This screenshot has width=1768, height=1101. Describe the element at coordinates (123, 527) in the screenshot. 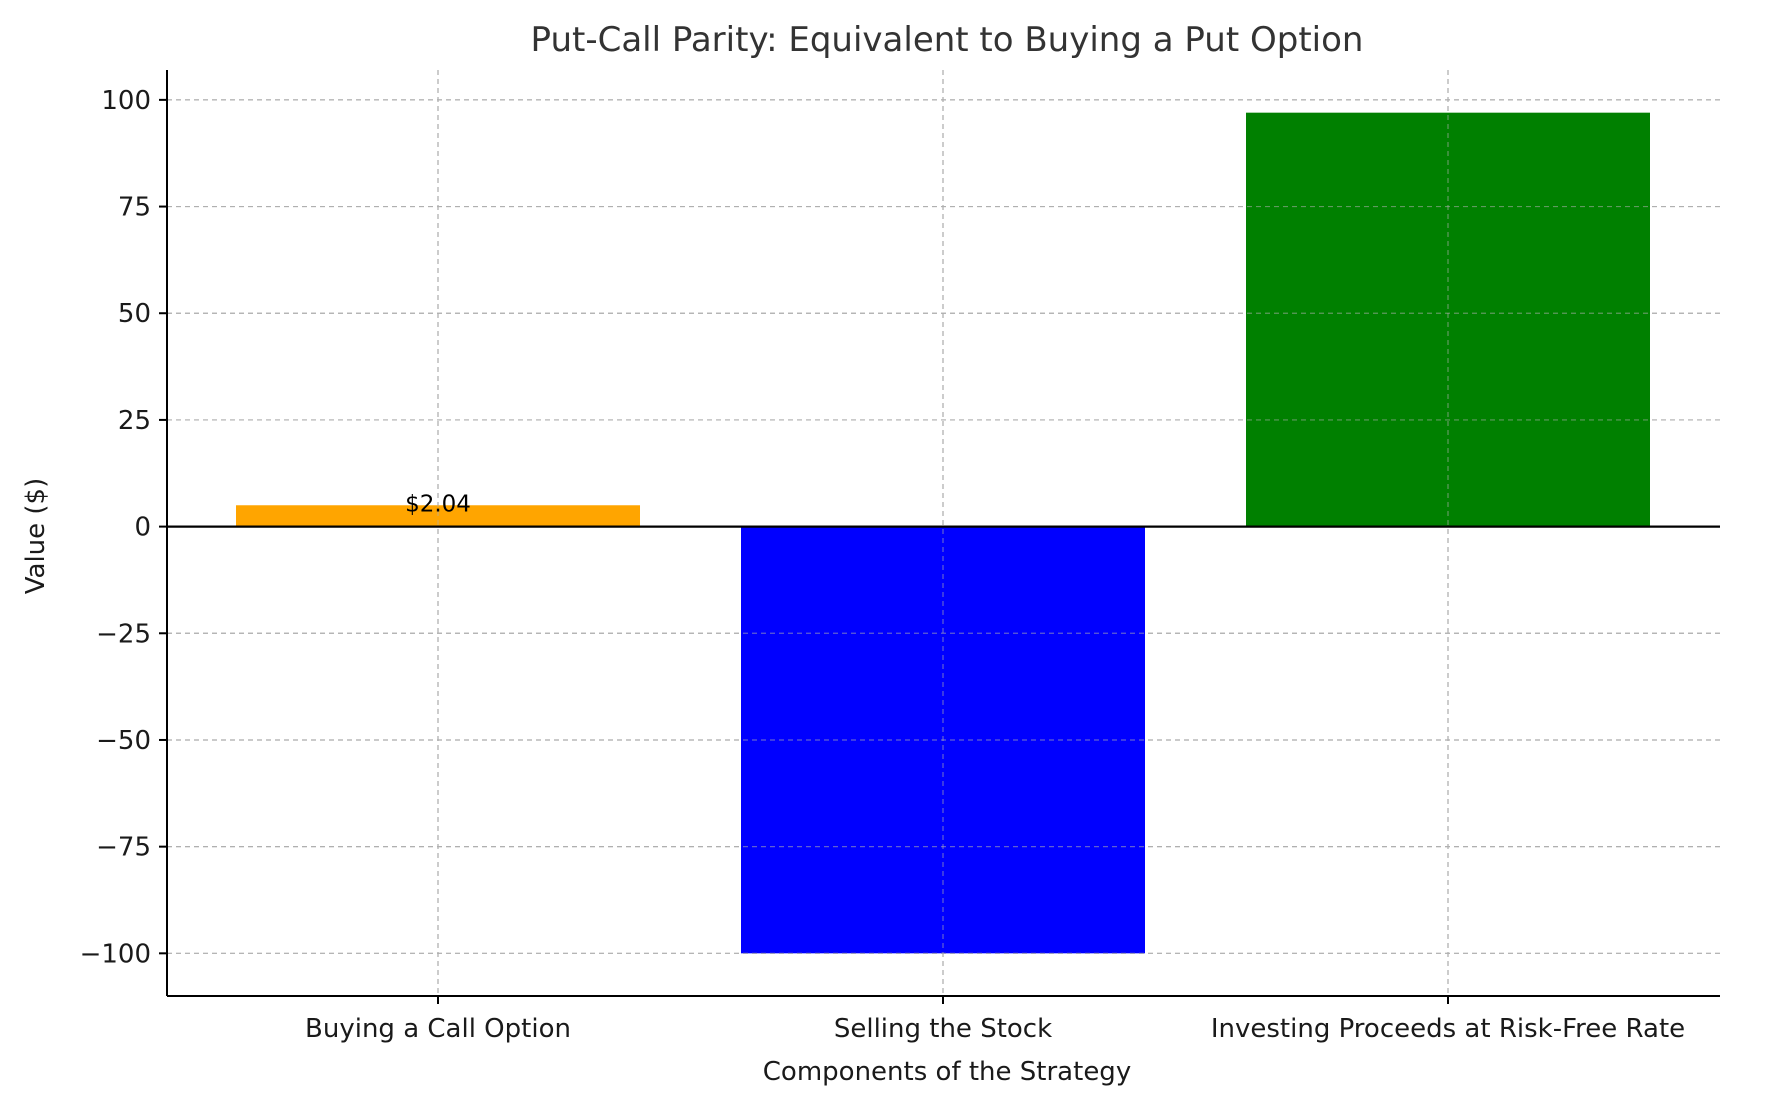

I see `y-ticks: −100 −75 −50 −25 0 25 50 75 100` at that location.